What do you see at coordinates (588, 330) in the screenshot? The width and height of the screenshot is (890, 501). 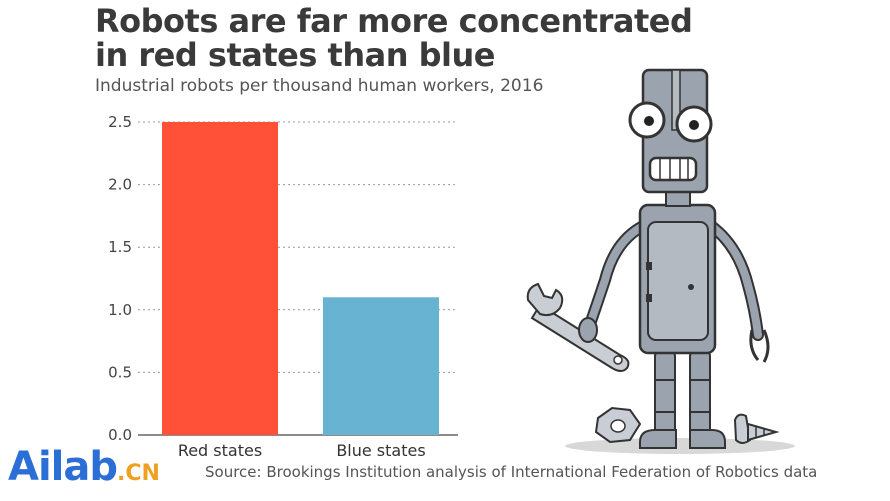 I see `robot-hand` at bounding box center [588, 330].